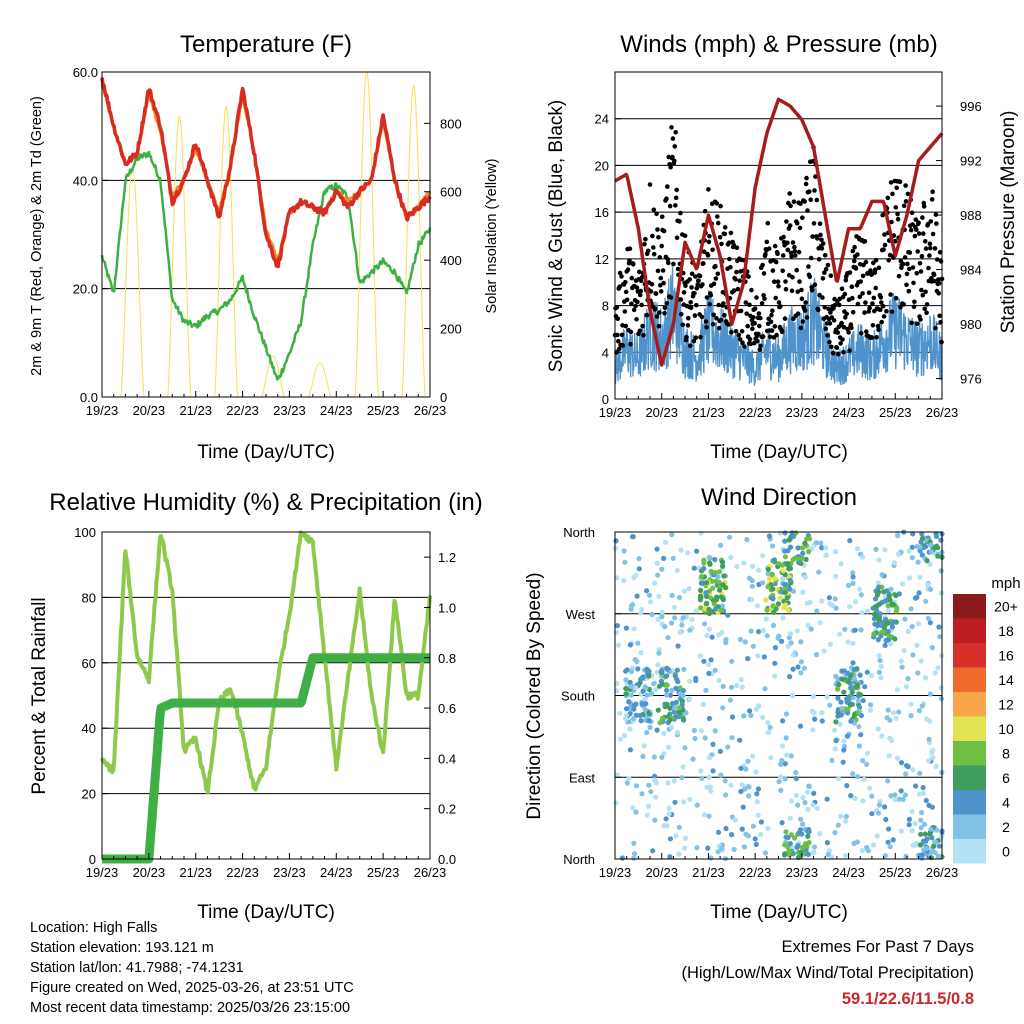  What do you see at coordinates (447, 557) in the screenshot?
I see `precip-y-tick-label: 1.2` at bounding box center [447, 557].